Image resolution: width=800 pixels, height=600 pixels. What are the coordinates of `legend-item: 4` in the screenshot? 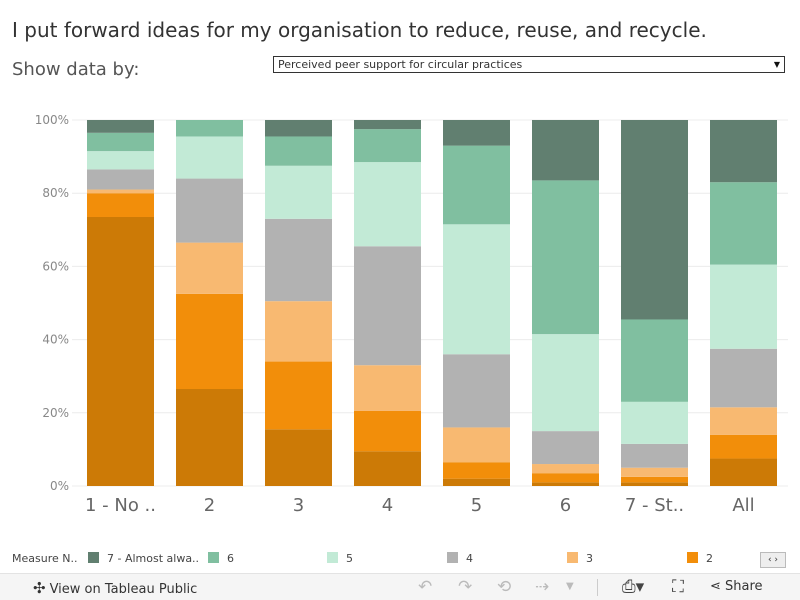 It's located at (460, 558).